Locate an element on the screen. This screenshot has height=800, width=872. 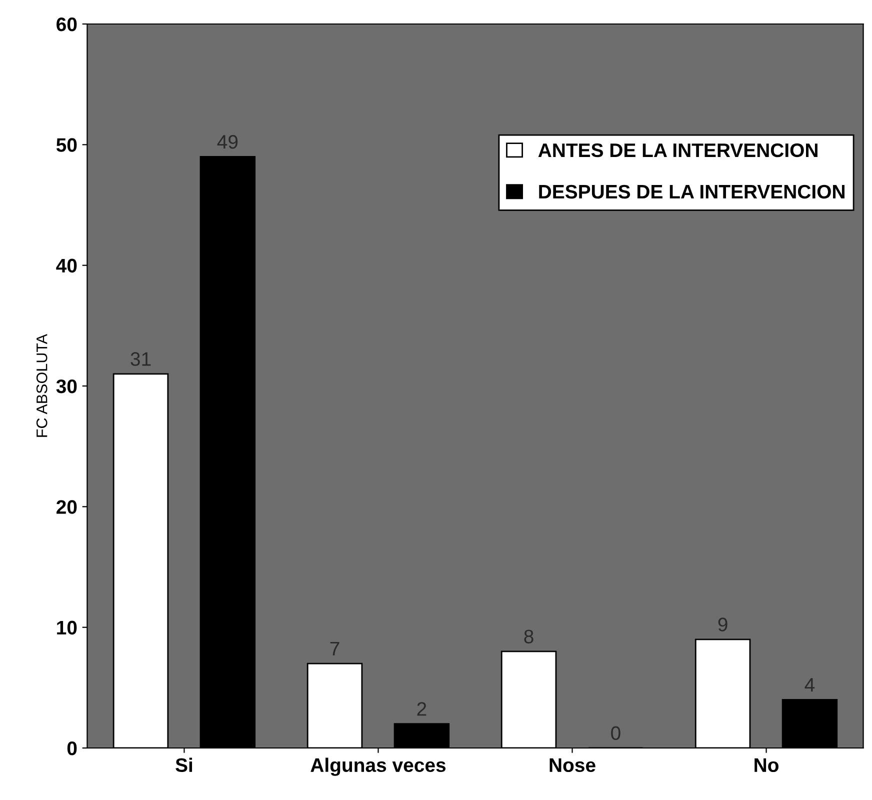
y-tick-label: 10 is located at coordinates (67, 627).